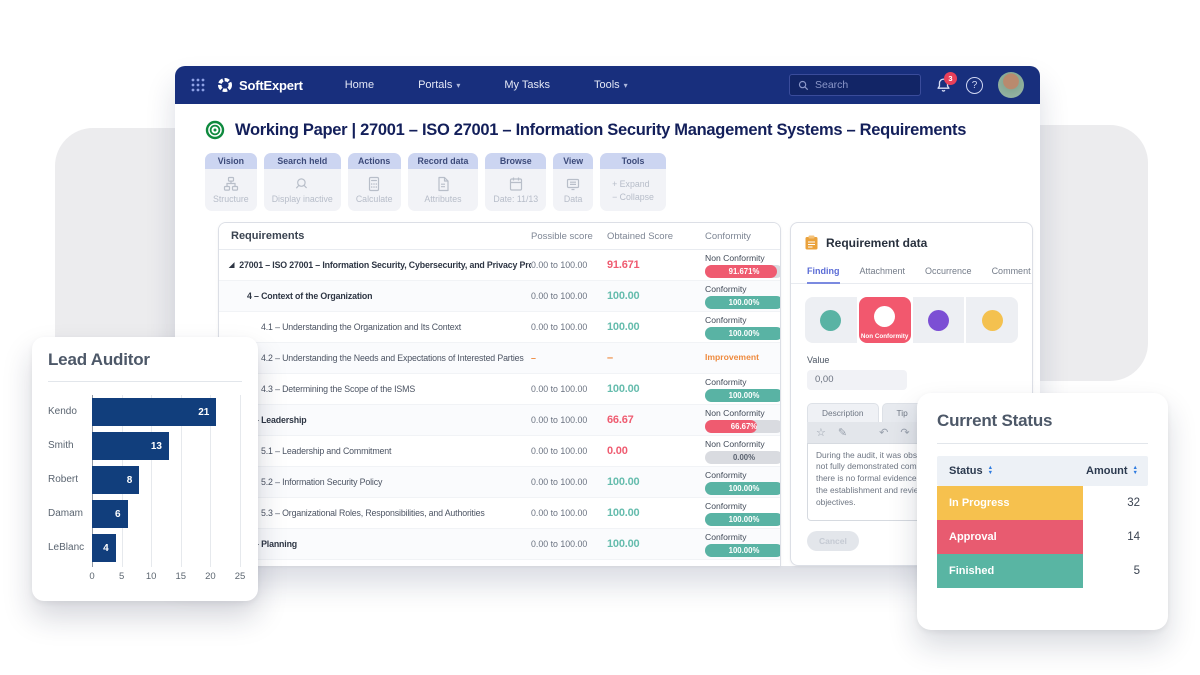 The width and height of the screenshot is (1200, 675). Describe the element at coordinates (803, 85) in the screenshot. I see `search-icon` at that location.